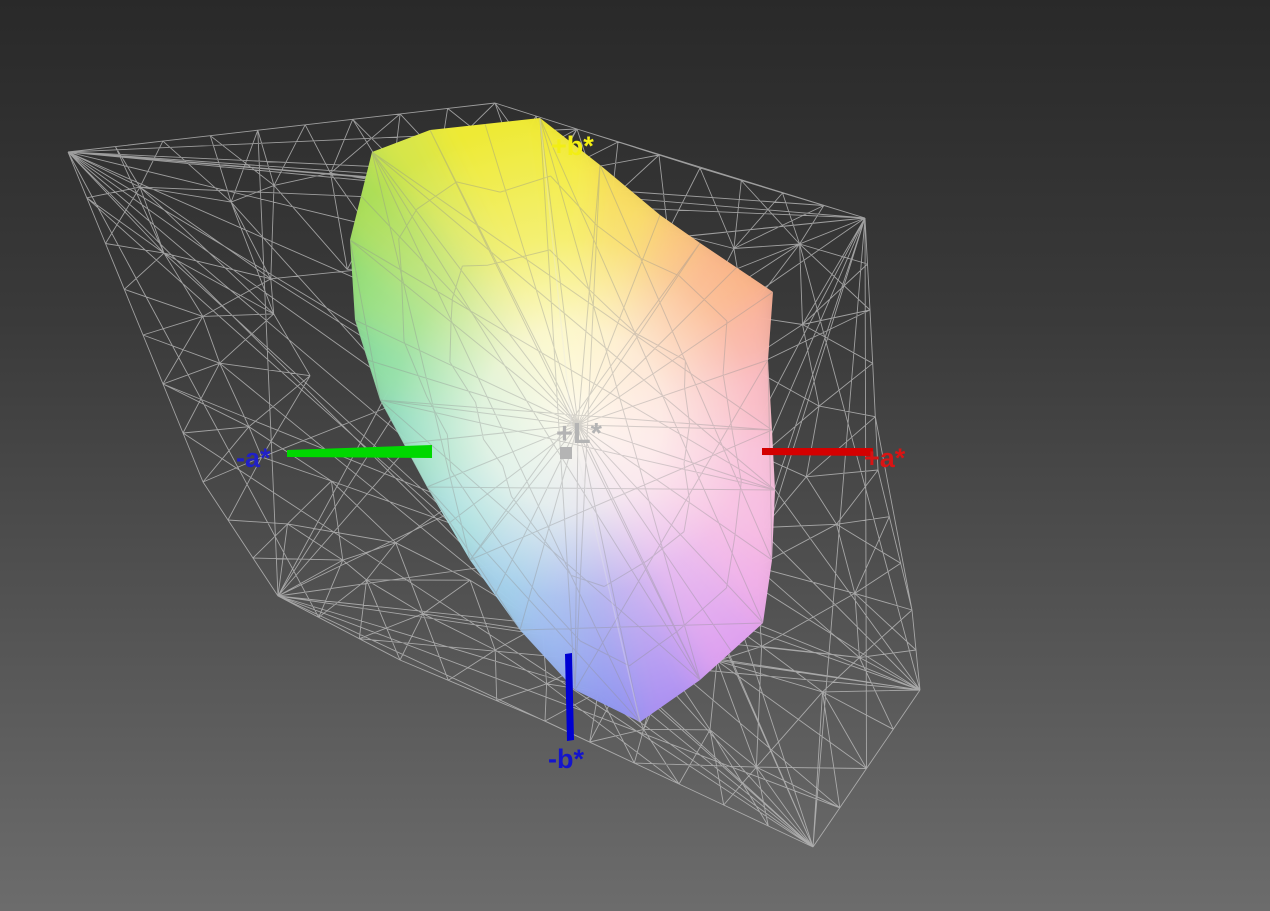 This screenshot has width=1270, height=911. I want to click on L-axis-marker-square, so click(566, 453).